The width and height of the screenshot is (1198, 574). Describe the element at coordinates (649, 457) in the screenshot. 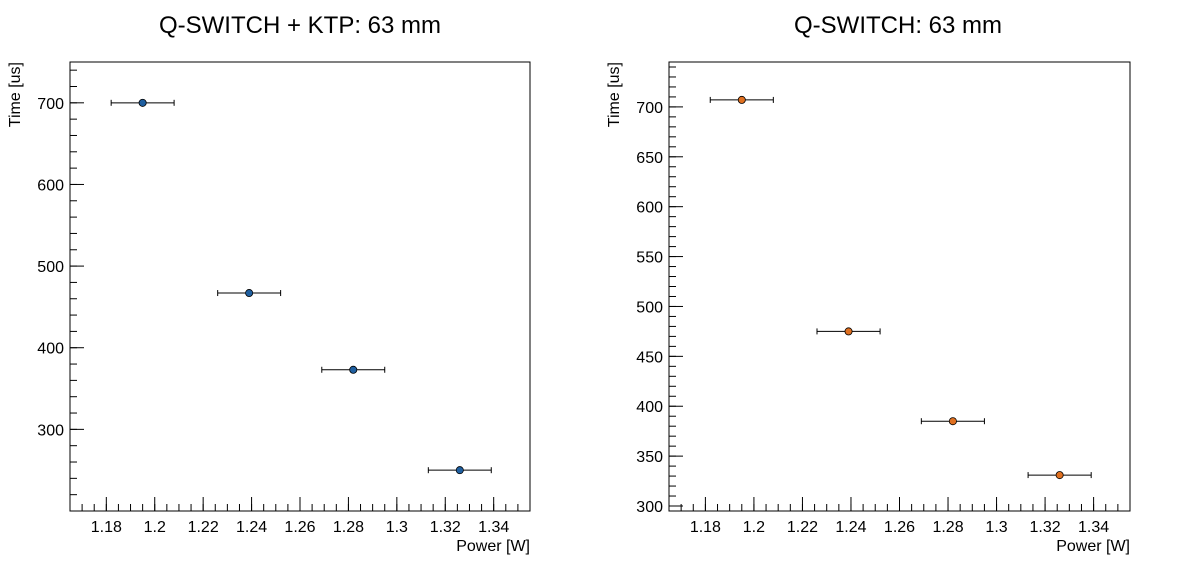

I see `y-tick-label: 350` at that location.